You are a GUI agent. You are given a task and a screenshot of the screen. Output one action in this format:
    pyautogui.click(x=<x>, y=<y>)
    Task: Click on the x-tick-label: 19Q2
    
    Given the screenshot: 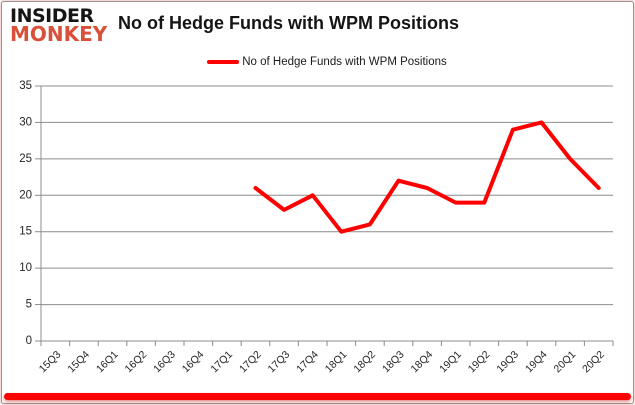 What is the action you would take?
    pyautogui.click(x=479, y=362)
    